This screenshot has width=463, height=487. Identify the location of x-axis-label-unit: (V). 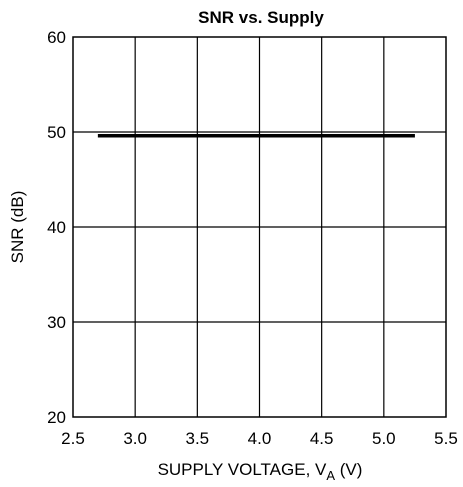
(348, 469).